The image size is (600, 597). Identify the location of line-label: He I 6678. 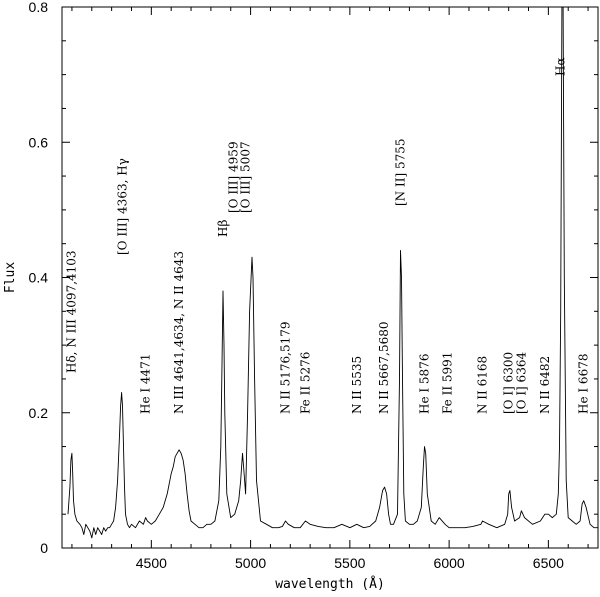
(584, 384).